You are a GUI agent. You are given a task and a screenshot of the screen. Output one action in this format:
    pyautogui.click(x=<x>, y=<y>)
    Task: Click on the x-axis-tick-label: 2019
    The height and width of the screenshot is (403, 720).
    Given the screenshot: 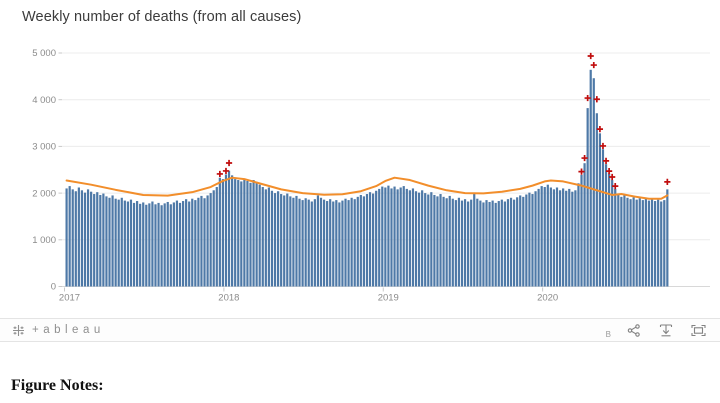 What is the action you would take?
    pyautogui.click(x=388, y=298)
    